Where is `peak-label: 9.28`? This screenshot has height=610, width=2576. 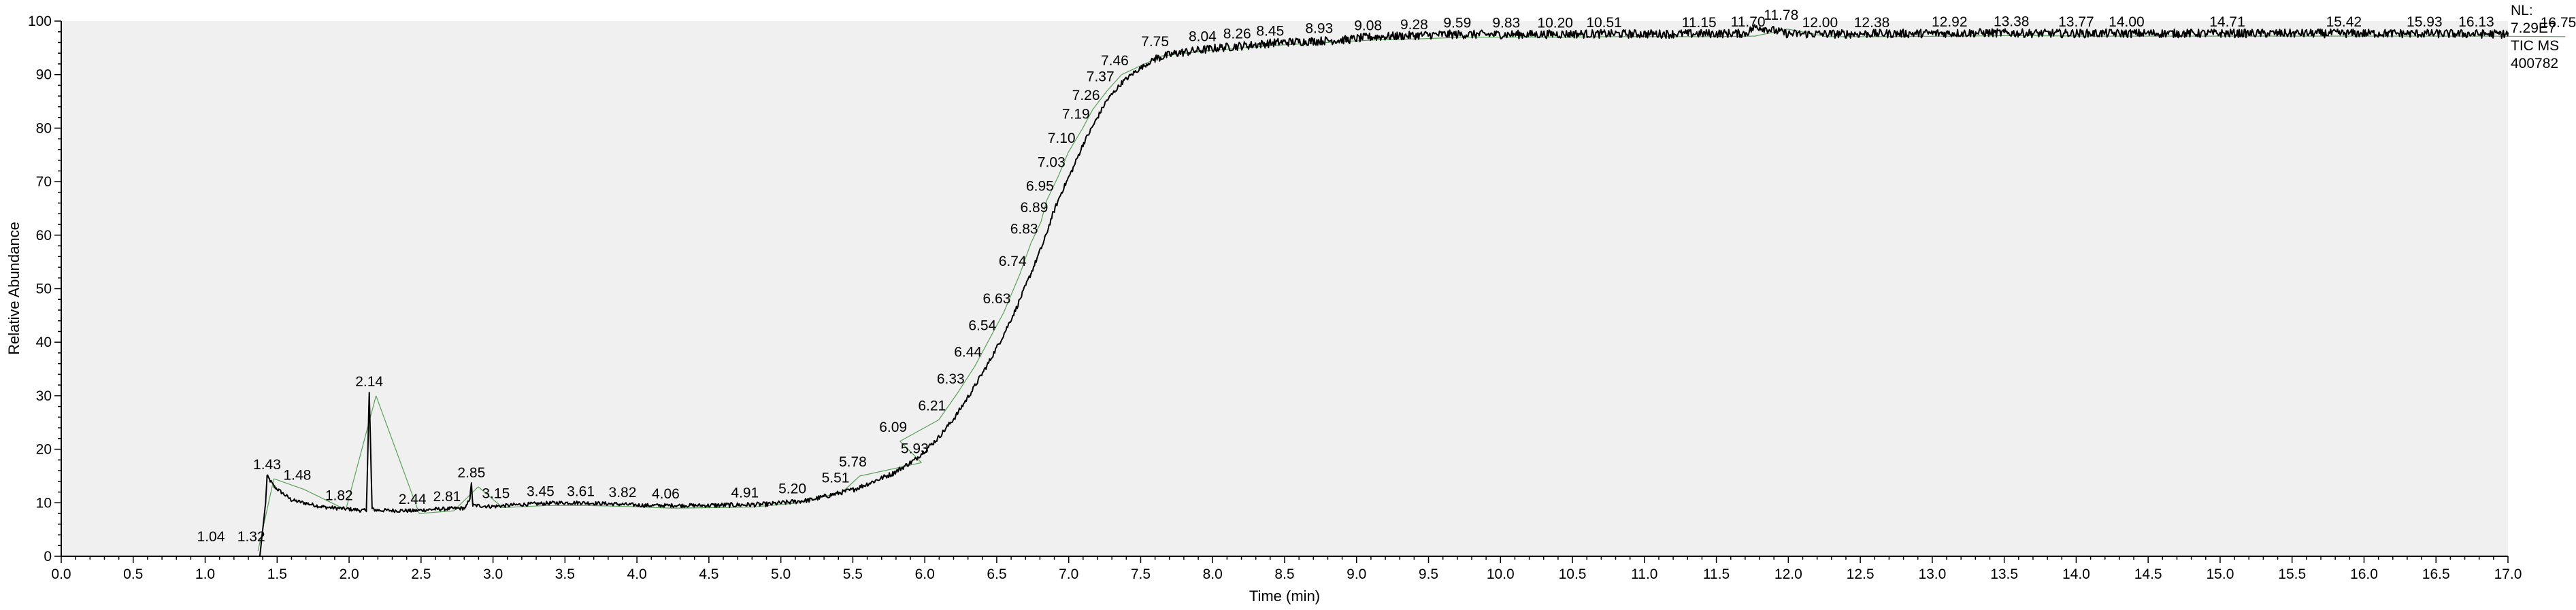 peak-label: 9.28 is located at coordinates (1414, 25).